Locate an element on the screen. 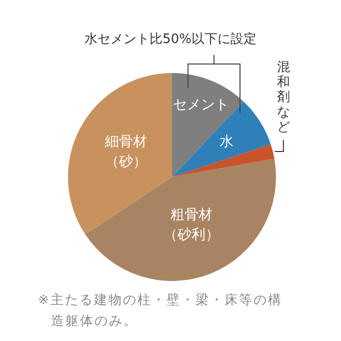 The image size is (341, 341). slice-label: セメント is located at coordinates (200, 105).